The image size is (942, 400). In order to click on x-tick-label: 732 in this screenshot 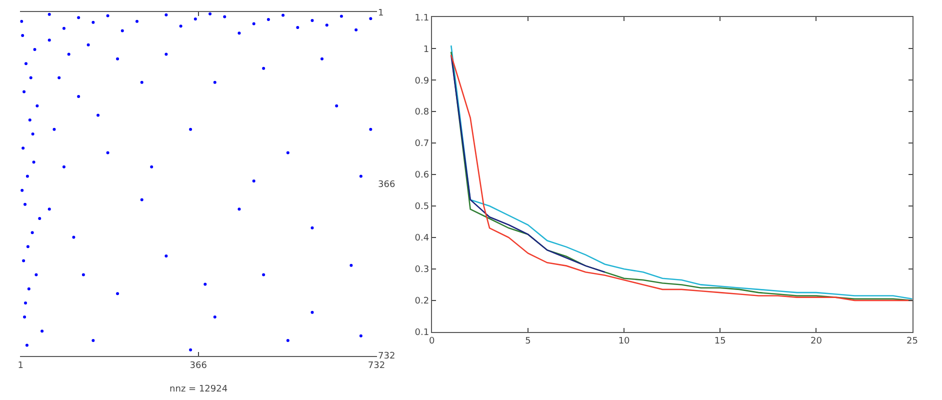, I will do `click(377, 365)`.